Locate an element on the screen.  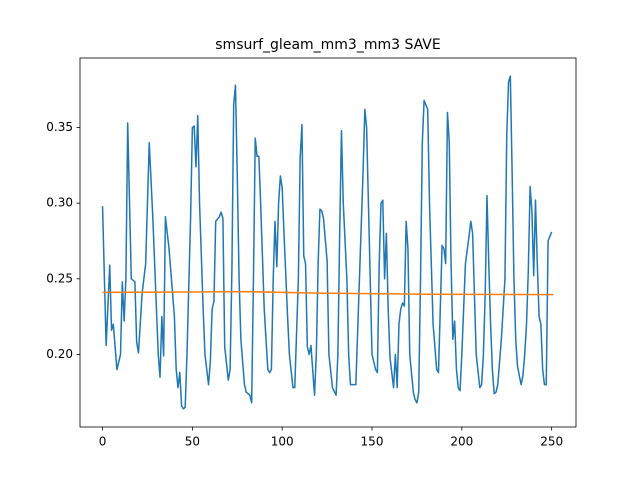
y-tick-label: 0.25 is located at coordinates (59, 278).